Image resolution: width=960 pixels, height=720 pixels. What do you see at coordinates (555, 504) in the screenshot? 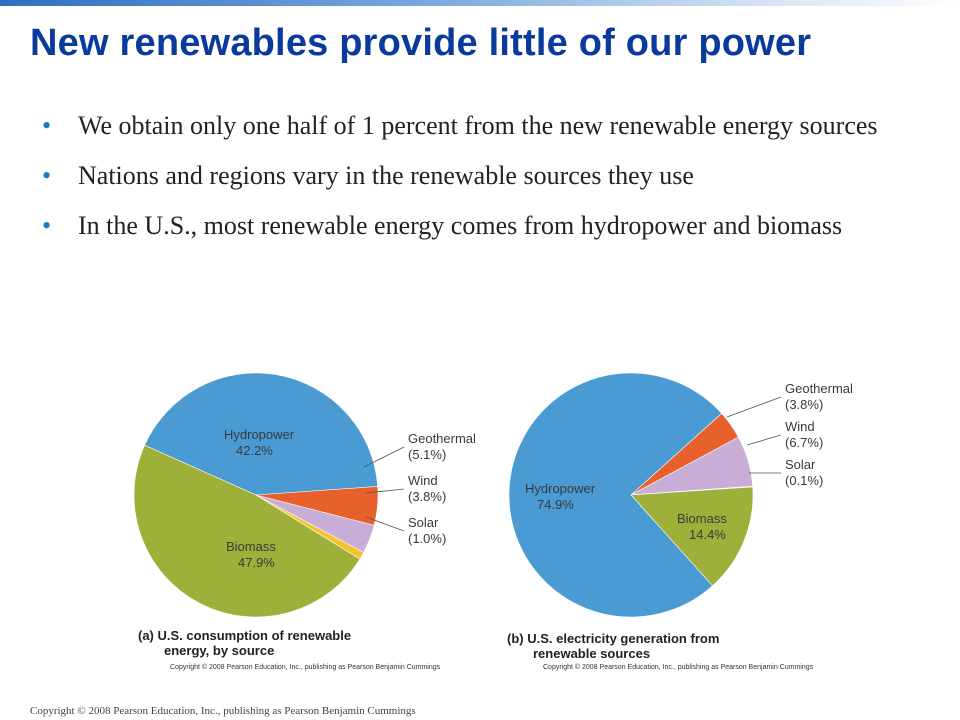
I see `slice-value-hydropower: 74.9%` at bounding box center [555, 504].